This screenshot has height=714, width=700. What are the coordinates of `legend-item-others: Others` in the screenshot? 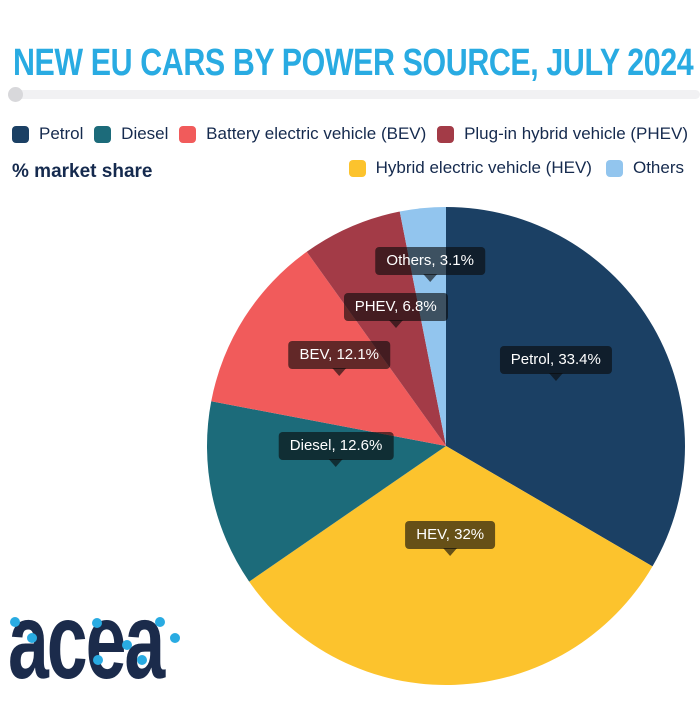 It's located at (644, 168).